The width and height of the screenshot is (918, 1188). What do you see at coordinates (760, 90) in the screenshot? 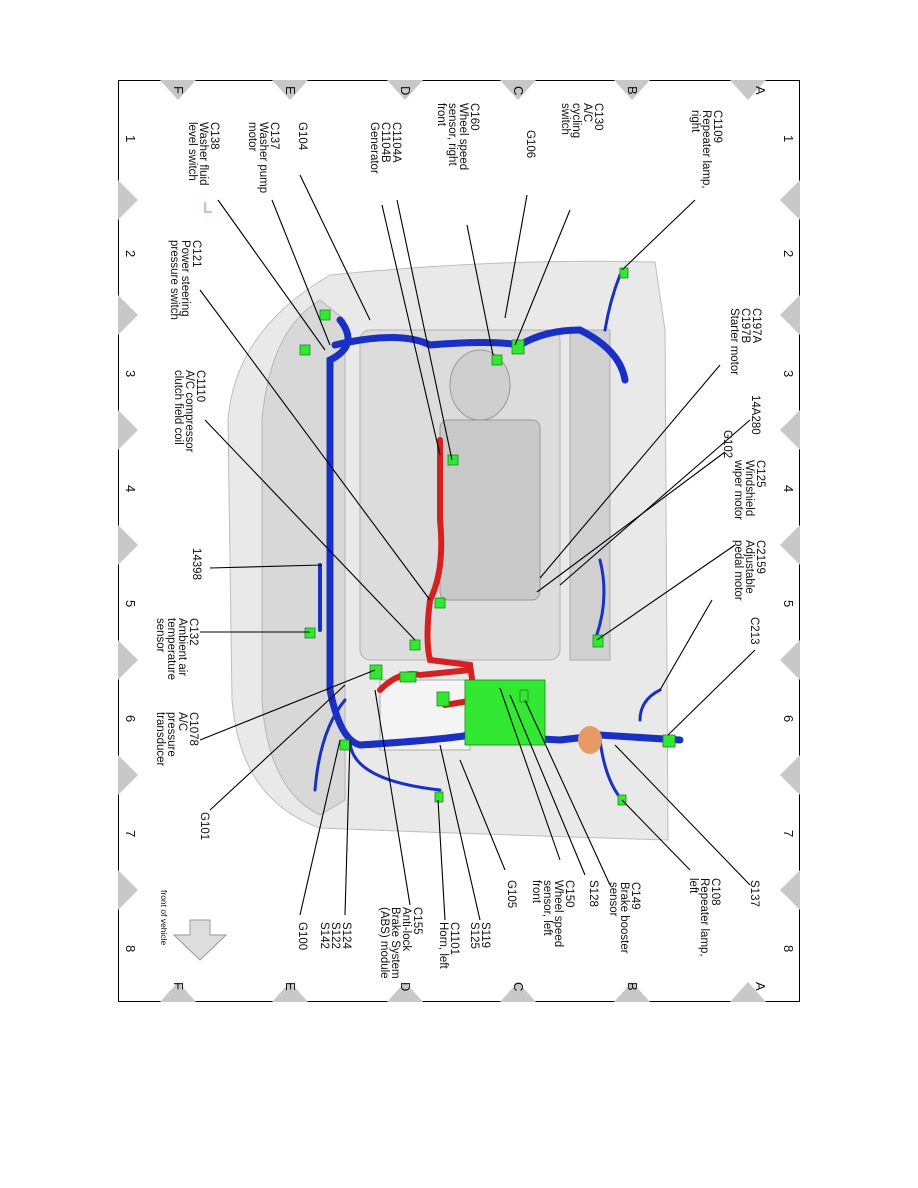
I see `row-label-a: A` at bounding box center [760, 90].